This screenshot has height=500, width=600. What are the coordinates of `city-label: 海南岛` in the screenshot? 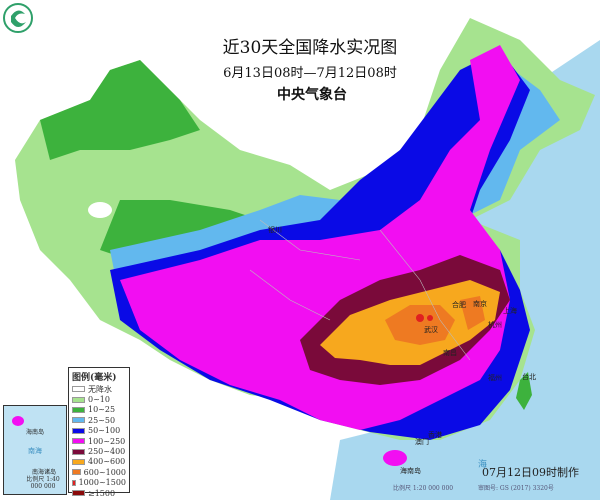 It's located at (410, 471).